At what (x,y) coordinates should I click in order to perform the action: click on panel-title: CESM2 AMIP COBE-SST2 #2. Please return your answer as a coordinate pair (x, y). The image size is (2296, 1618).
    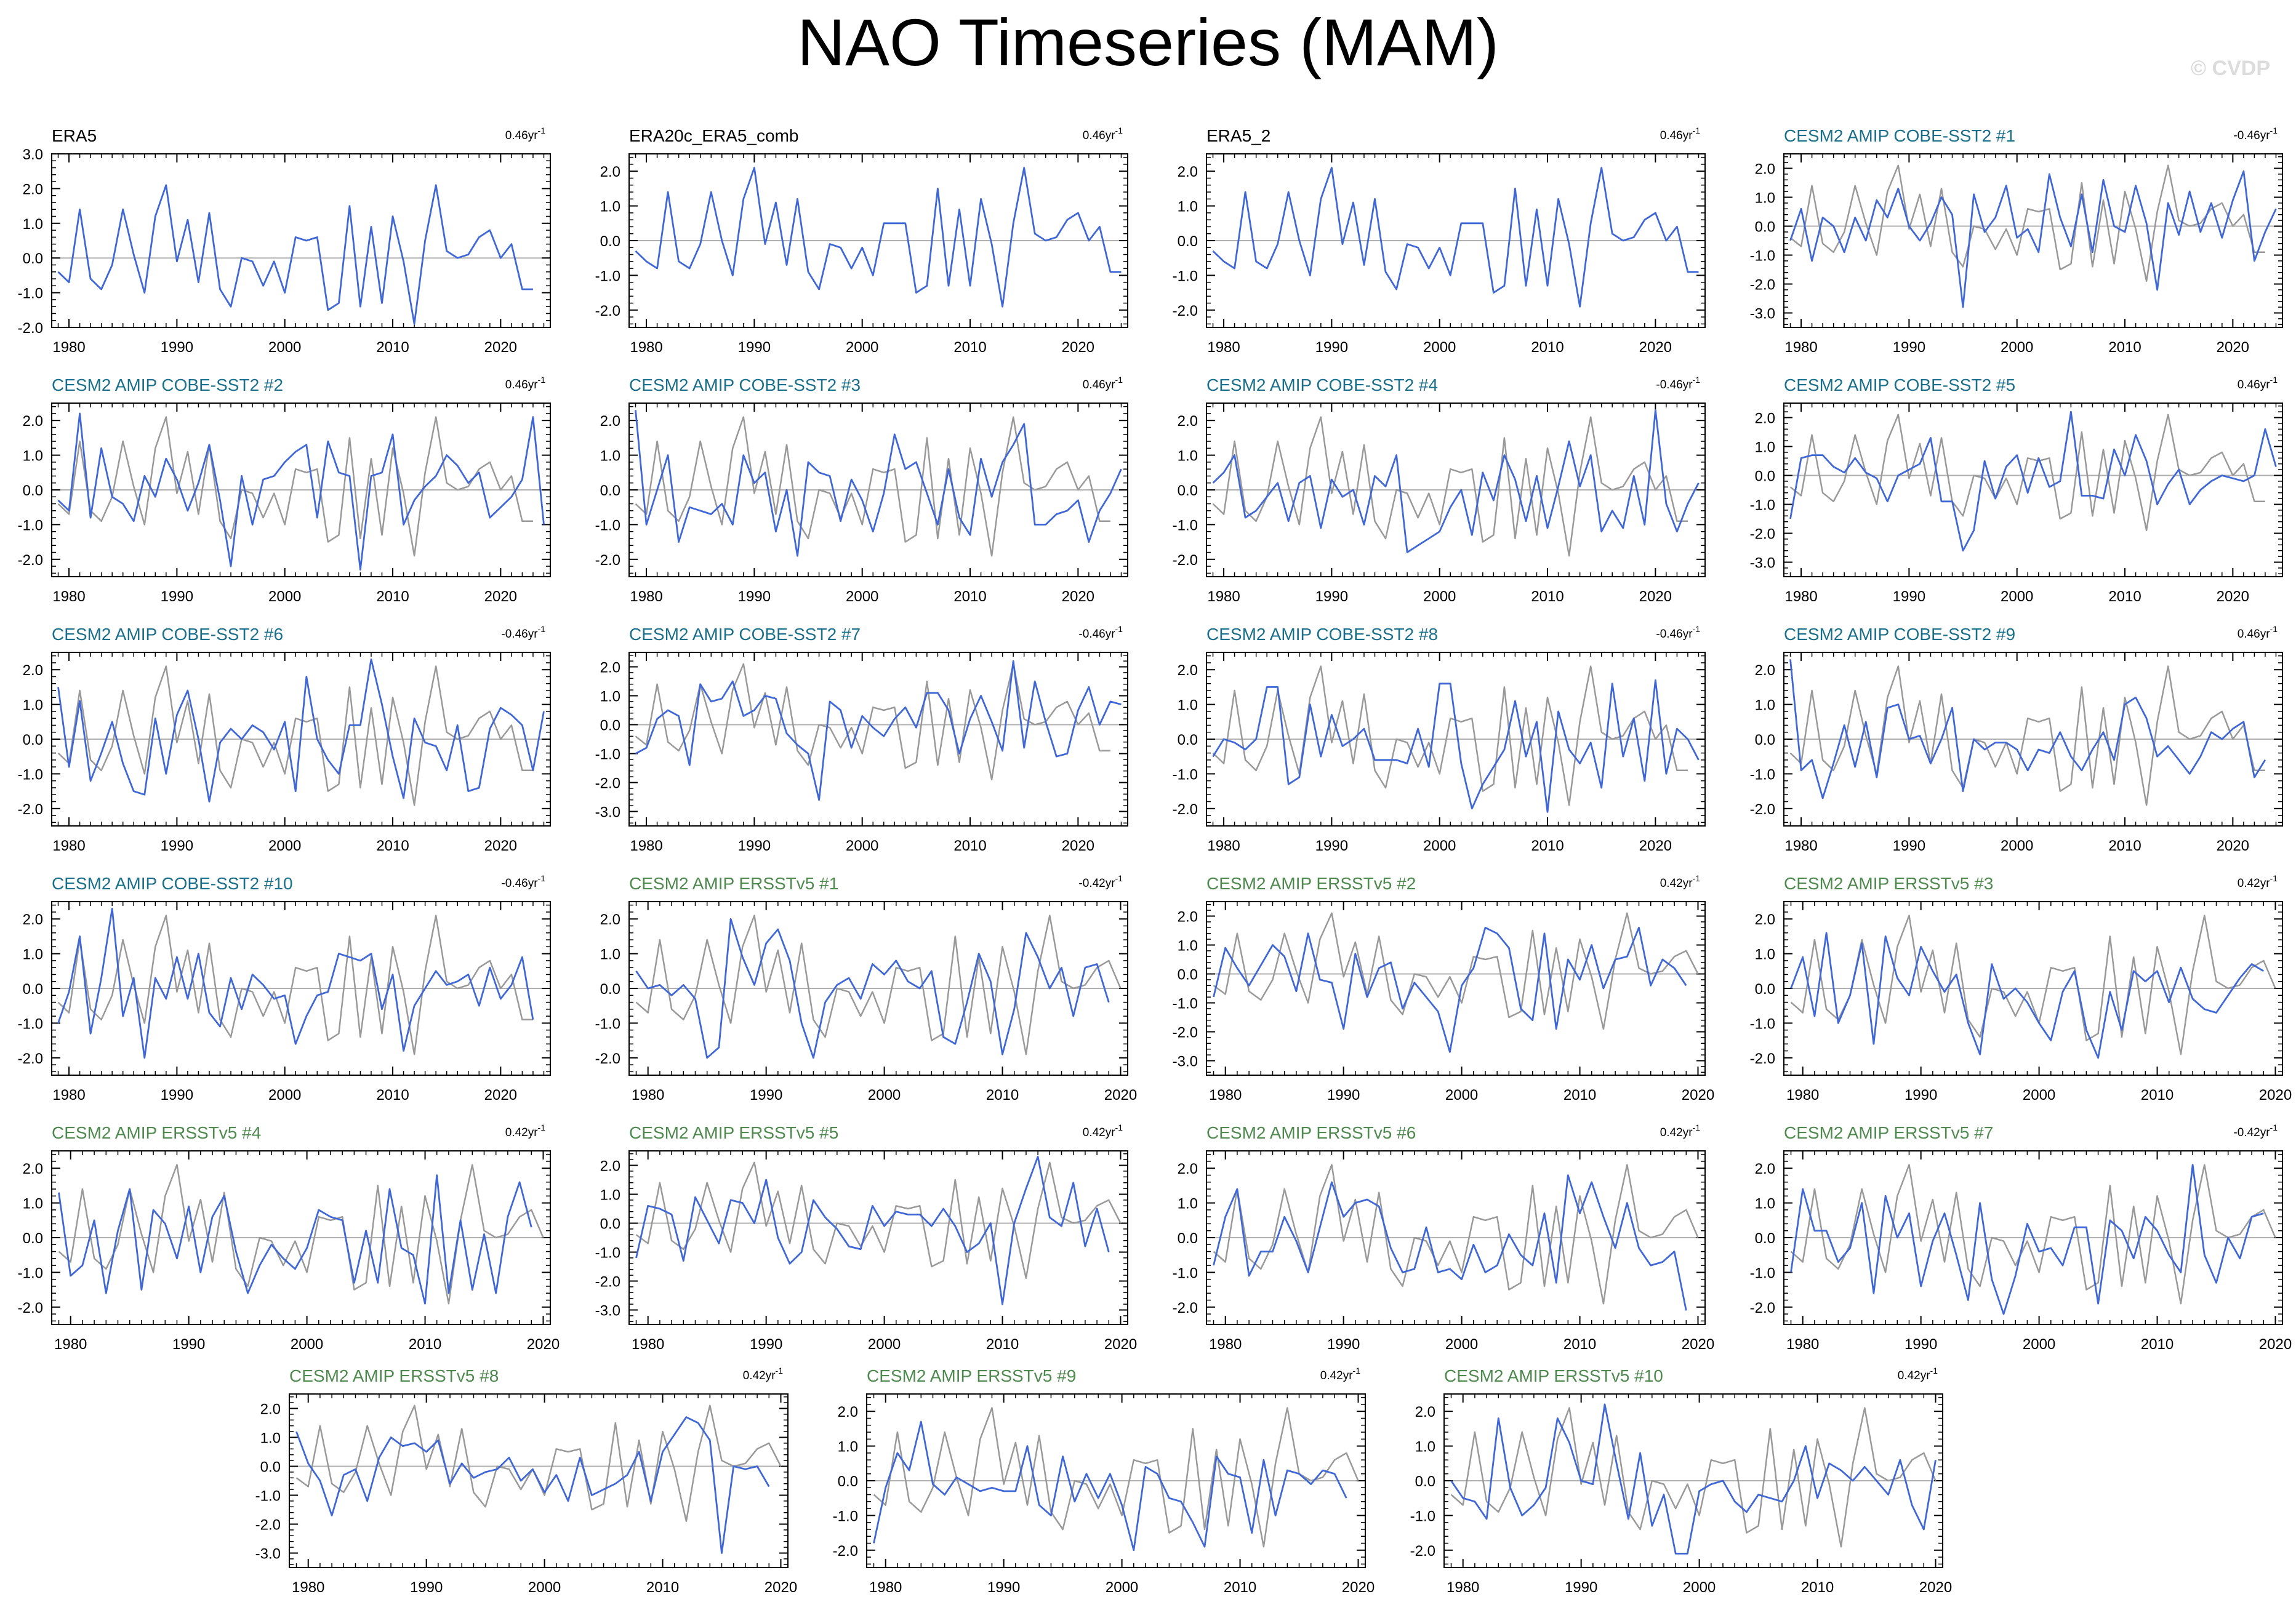
    Looking at the image, I should click on (167, 384).